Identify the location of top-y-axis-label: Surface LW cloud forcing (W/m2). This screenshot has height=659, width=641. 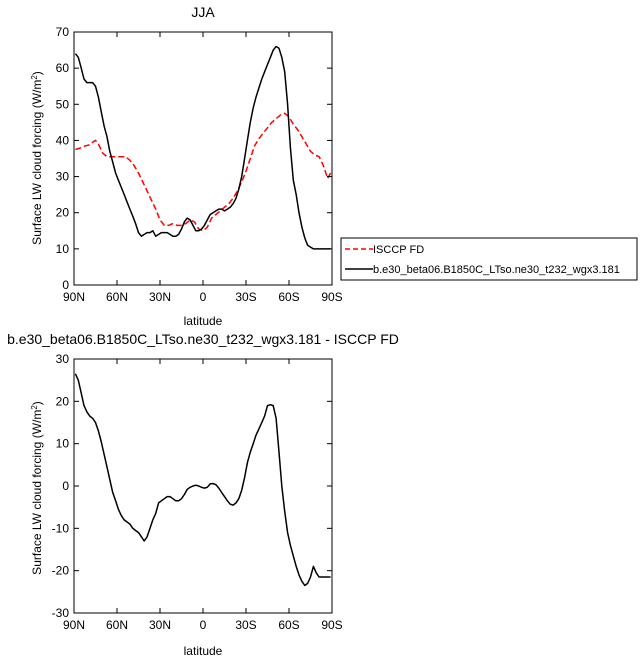
(37, 158).